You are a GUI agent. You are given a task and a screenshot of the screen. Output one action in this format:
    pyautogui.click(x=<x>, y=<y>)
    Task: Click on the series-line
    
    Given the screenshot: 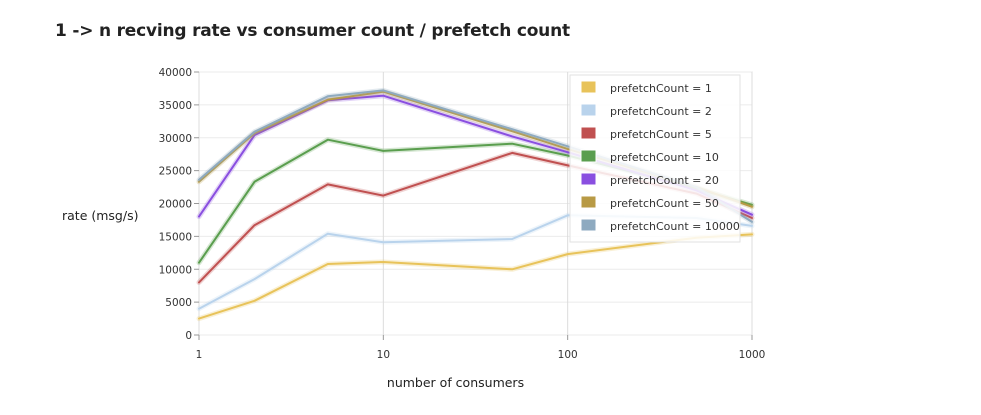 What is the action you would take?
    pyautogui.click(x=475, y=276)
    